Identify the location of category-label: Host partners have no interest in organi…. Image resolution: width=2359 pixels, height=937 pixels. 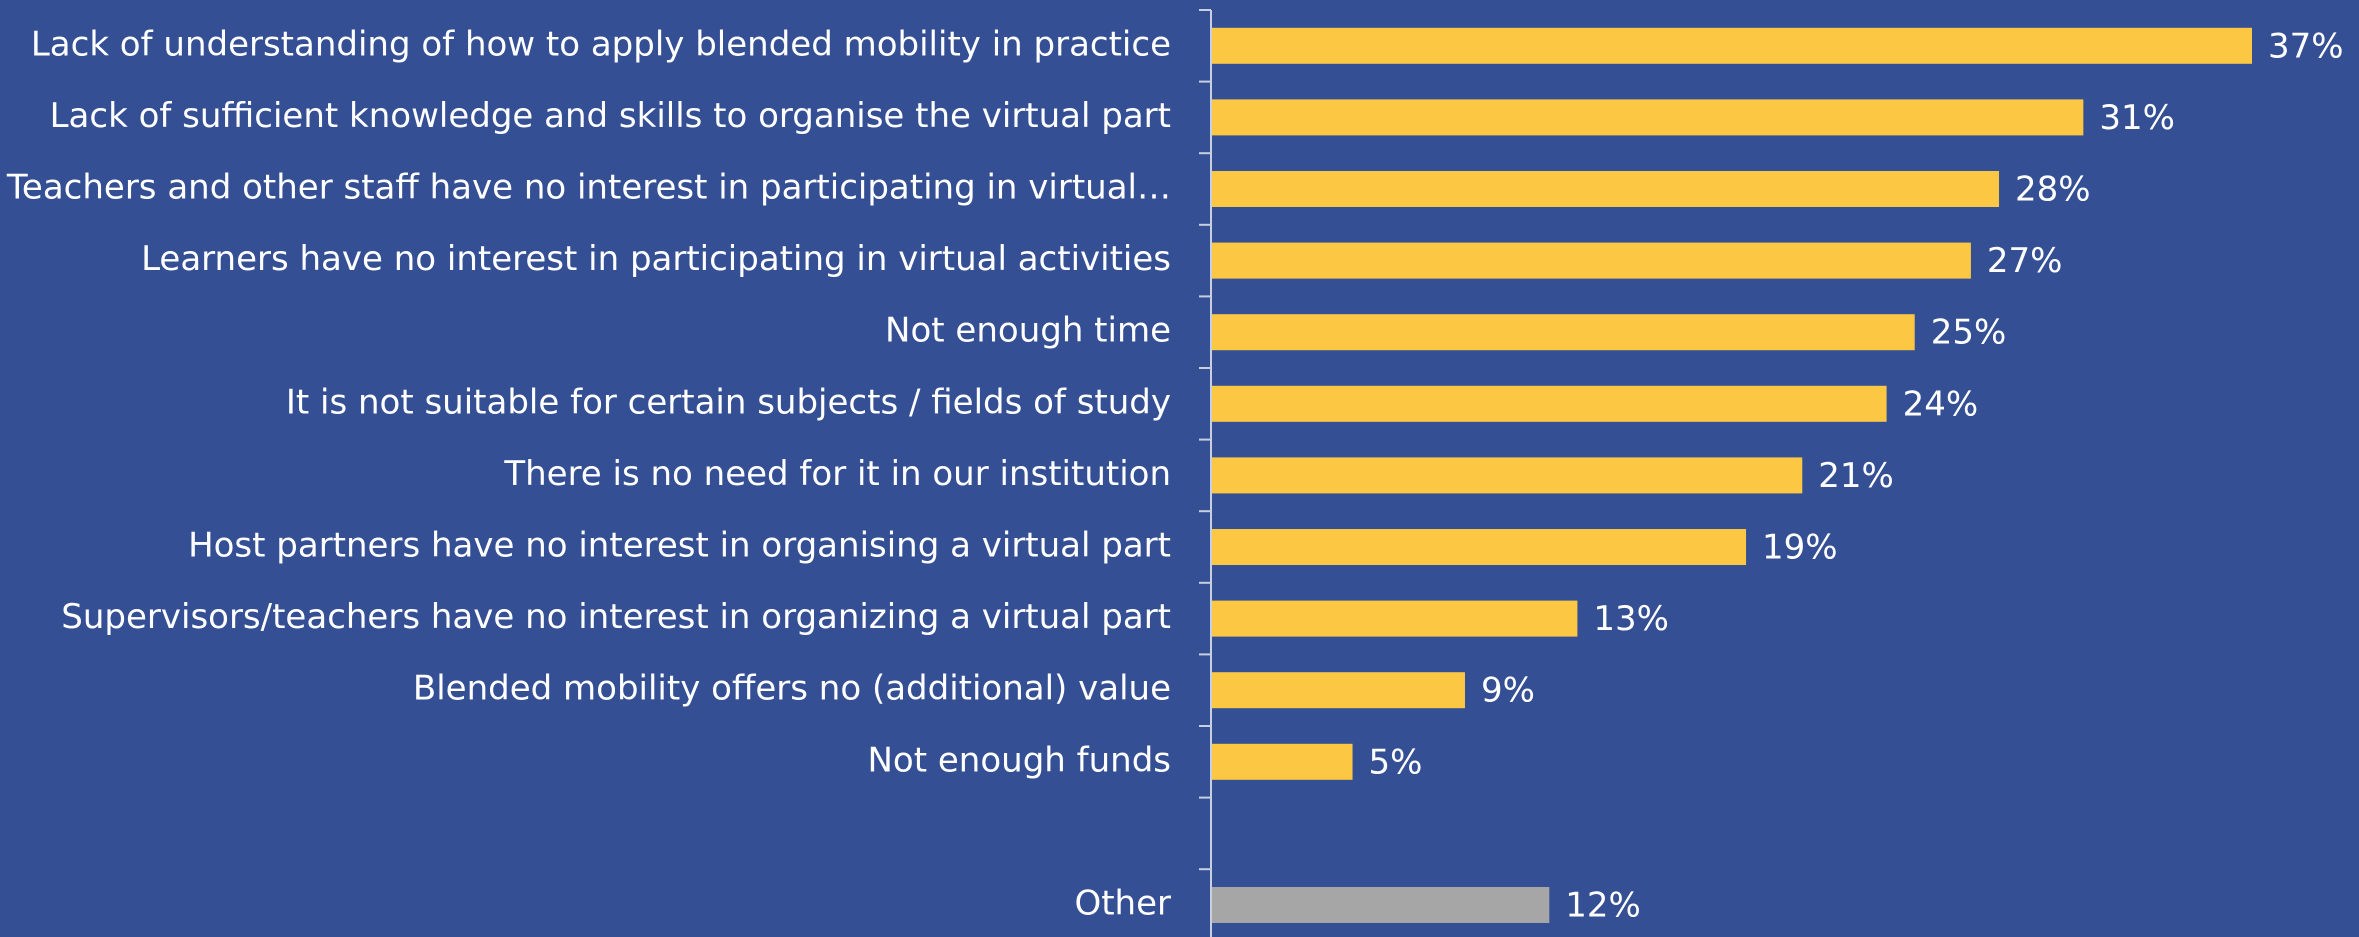
(679, 546).